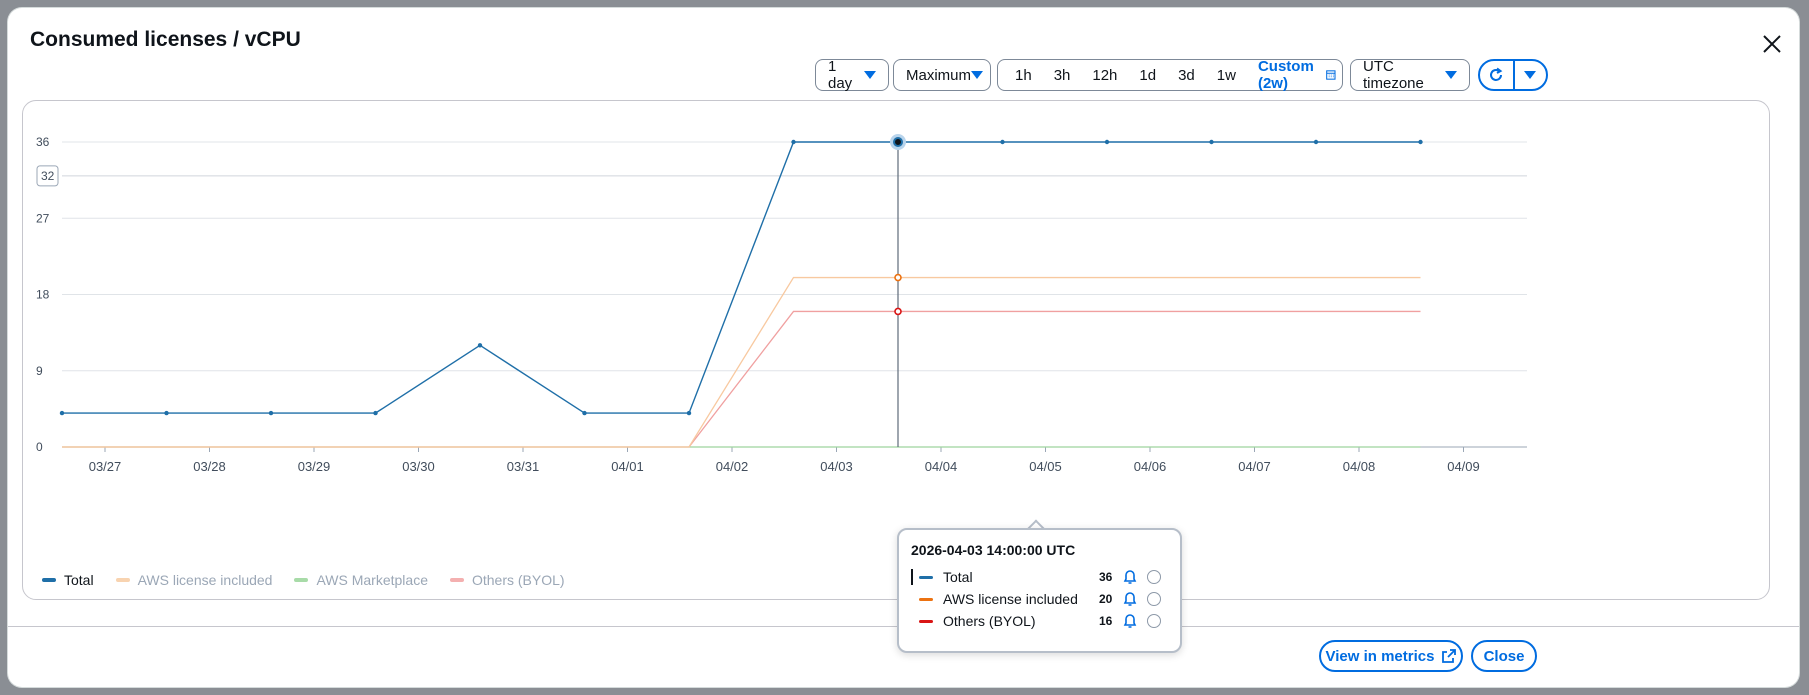 The image size is (1809, 695). I want to click on legend-item-total: Total, so click(68, 580).